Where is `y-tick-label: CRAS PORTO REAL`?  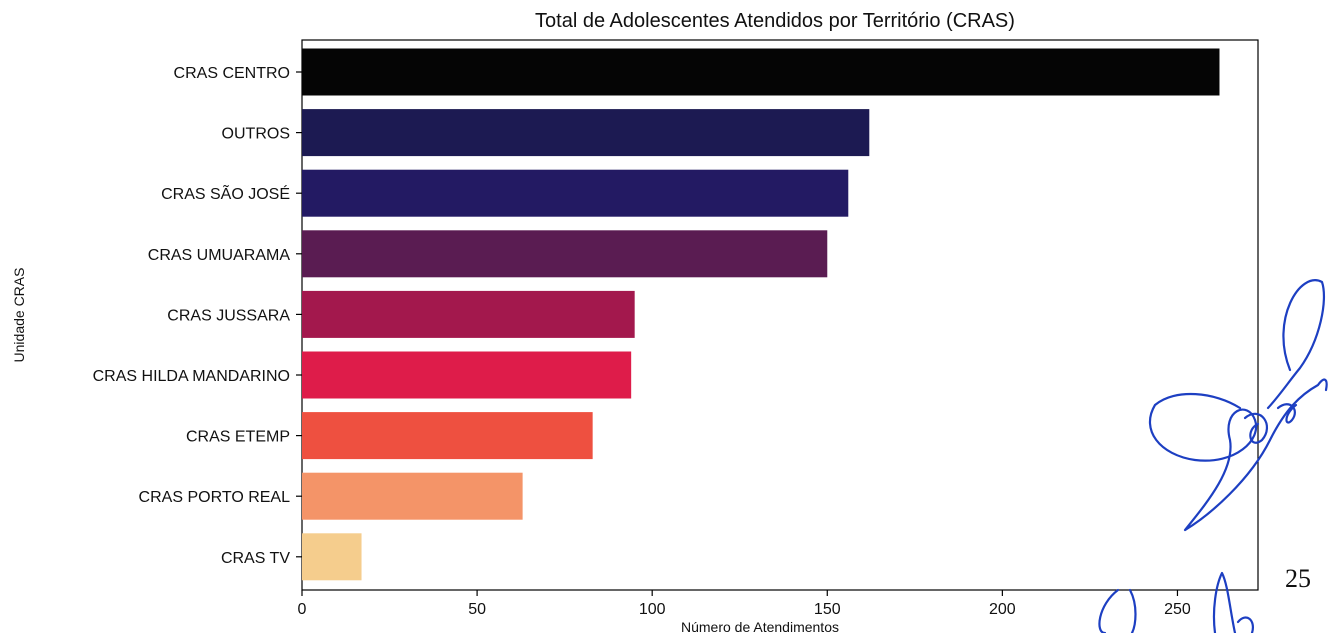 y-tick-label: CRAS PORTO REAL is located at coordinates (215, 497).